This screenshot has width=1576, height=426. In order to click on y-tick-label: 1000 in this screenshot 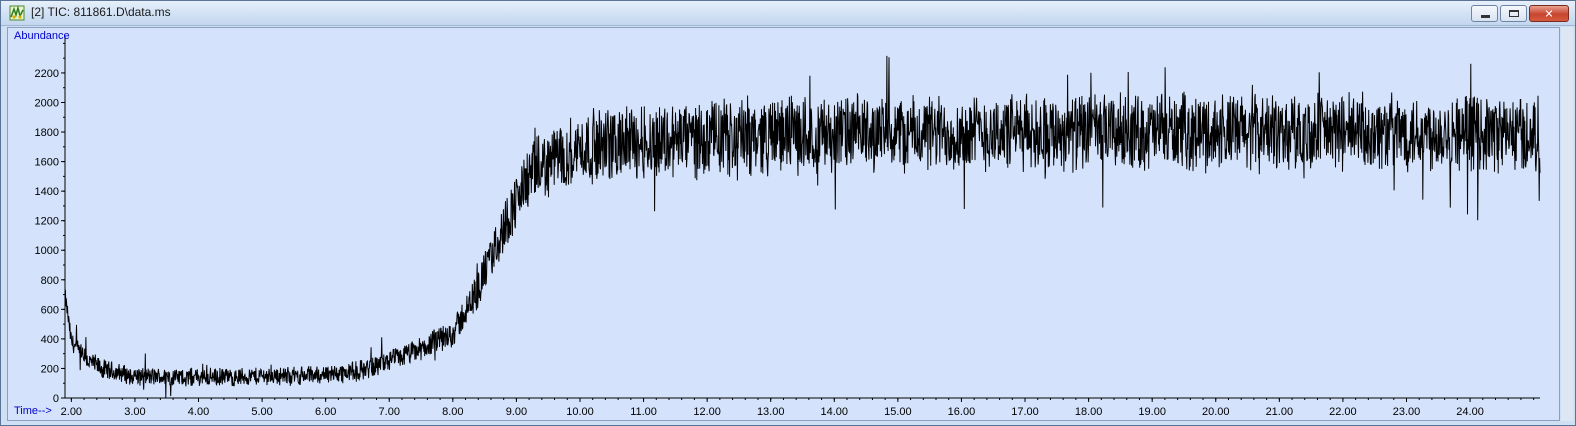, I will do `click(47, 251)`.